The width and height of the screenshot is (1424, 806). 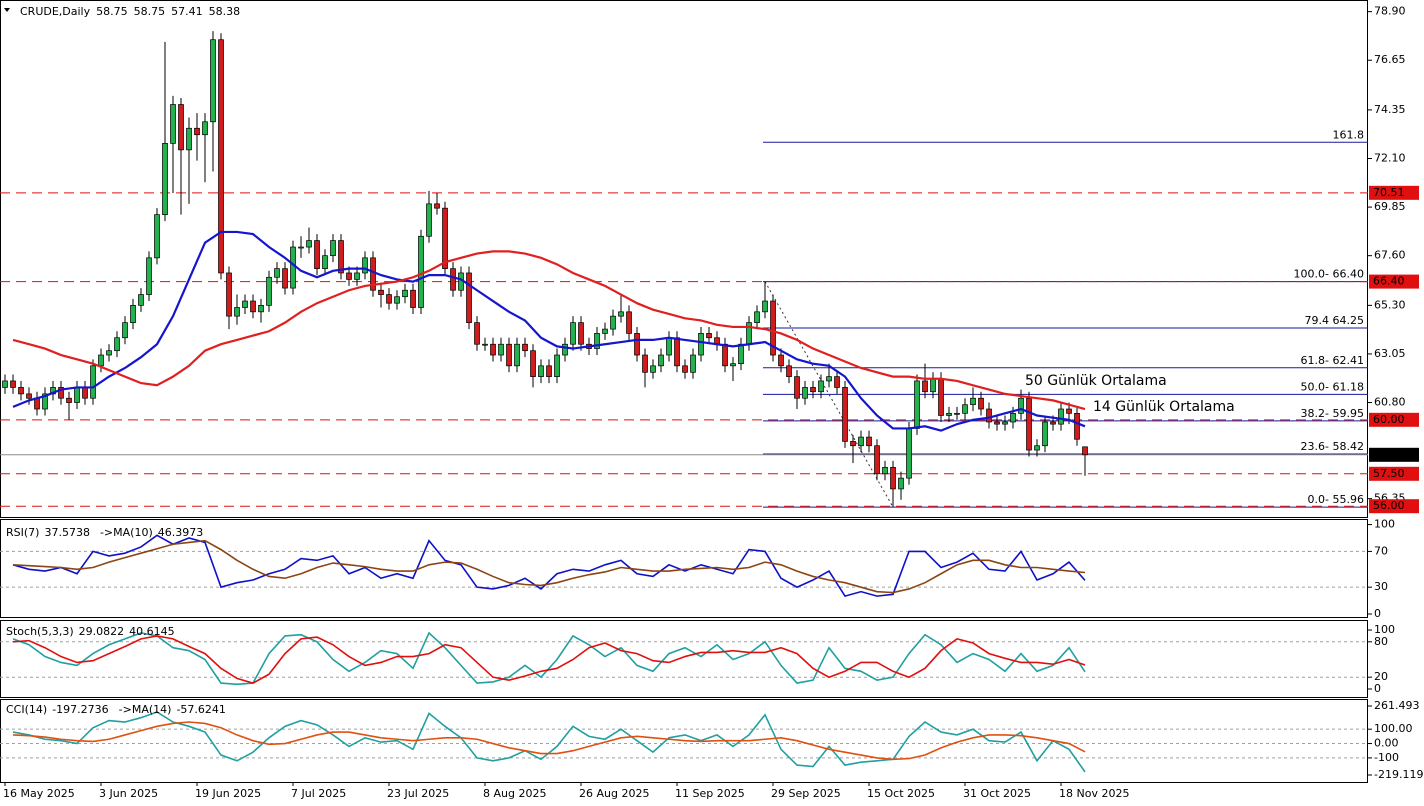 I want to click on x-tick-label: 31 Oct 2025, so click(x=997, y=793).